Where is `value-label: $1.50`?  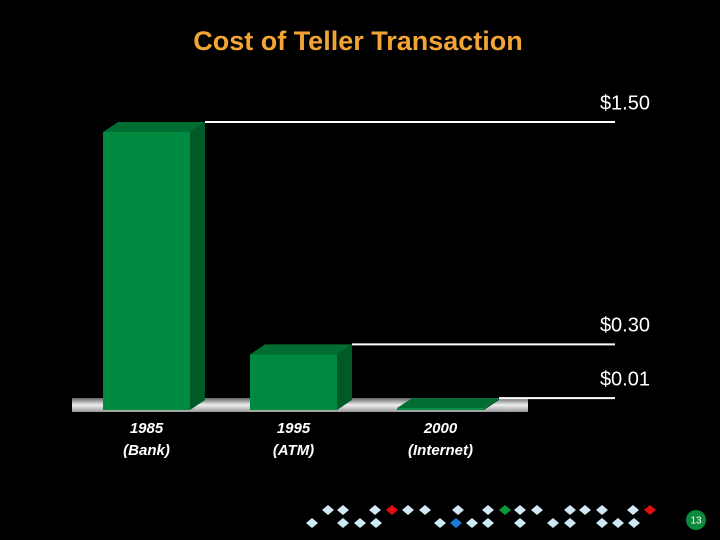 value-label: $1.50 is located at coordinates (625, 103).